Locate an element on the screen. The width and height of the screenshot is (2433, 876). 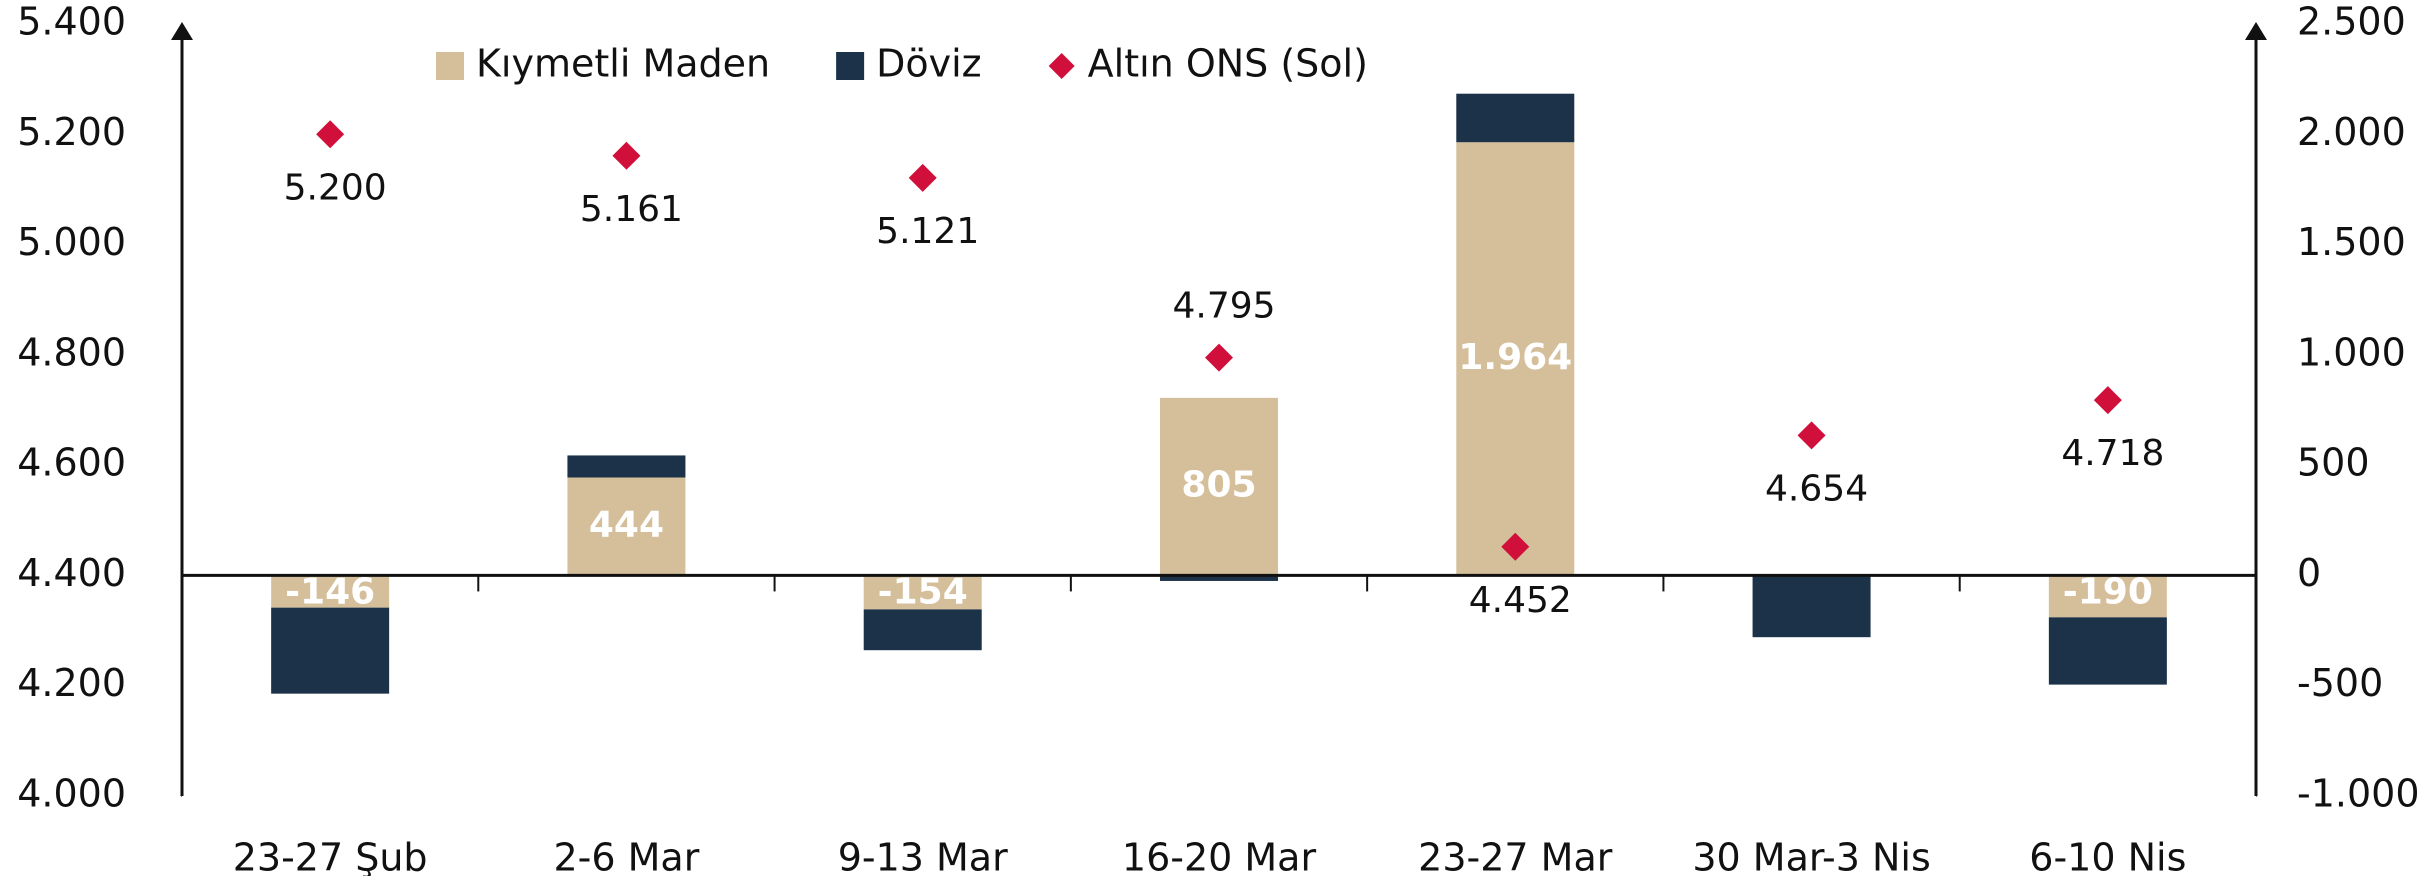
y2-tick-label: 500 is located at coordinates (2333, 463).